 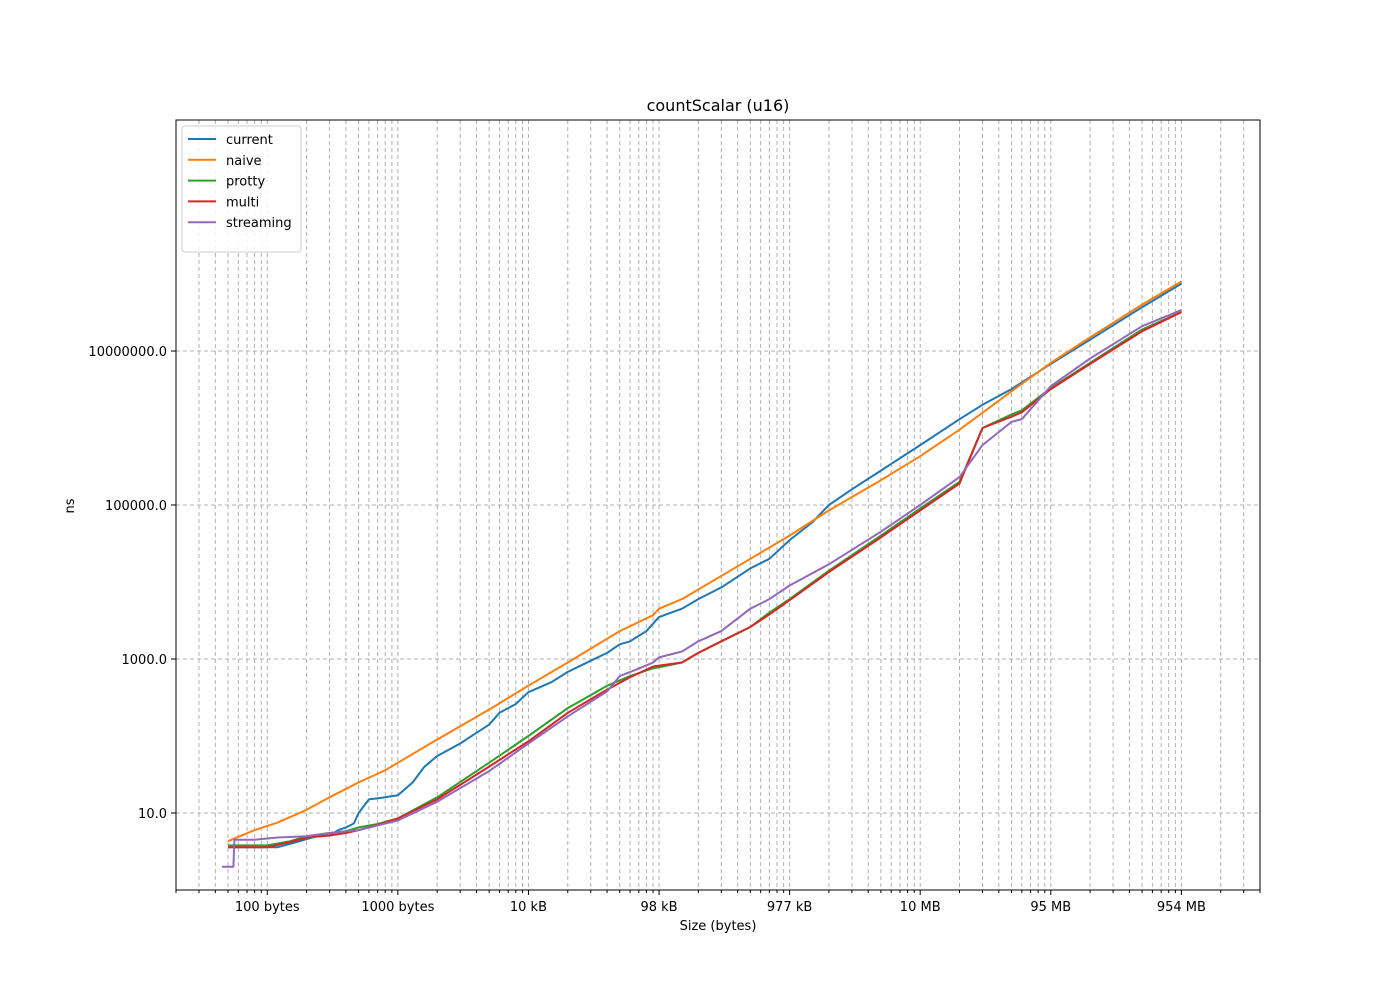 What do you see at coordinates (397, 907) in the screenshot?
I see `x-tick-label: 1000 bytes` at bounding box center [397, 907].